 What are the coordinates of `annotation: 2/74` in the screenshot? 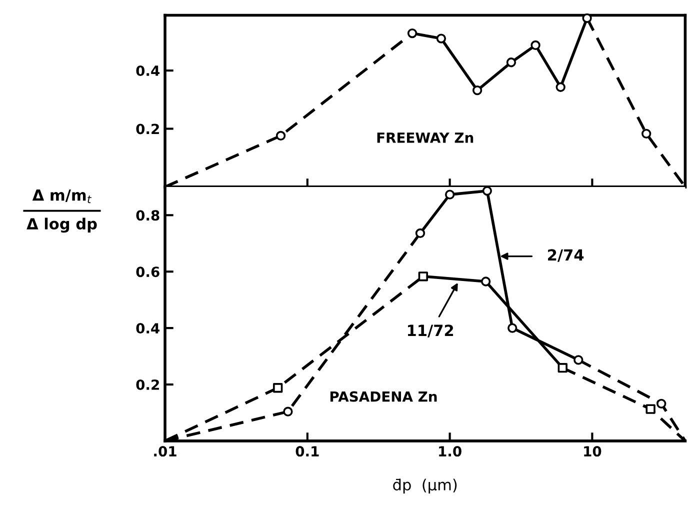 It's located at (566, 255).